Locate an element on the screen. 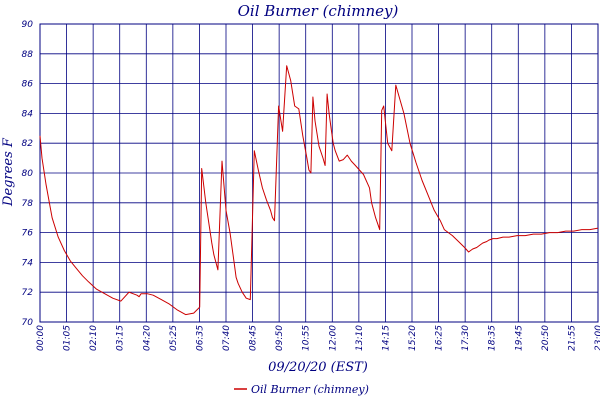 The image size is (600, 400). y-tick-label: 84 is located at coordinates (28, 114).